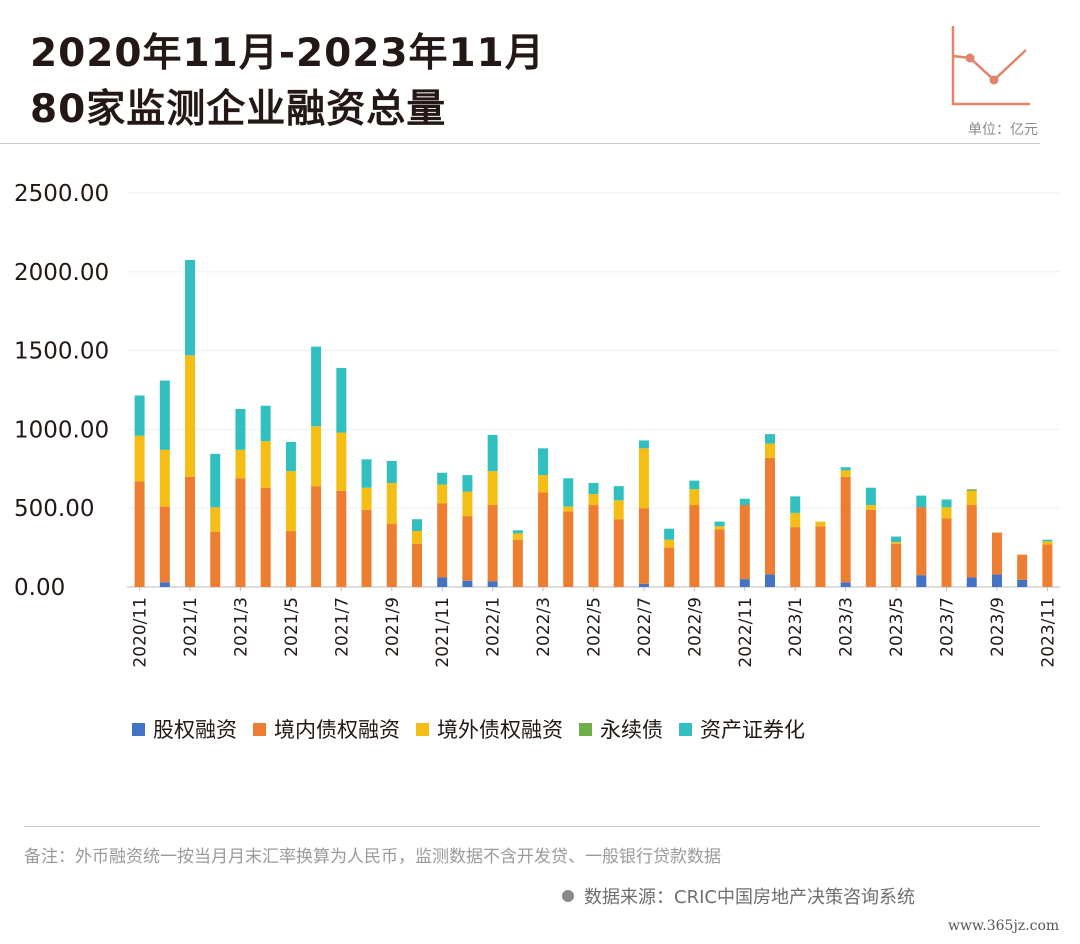  Describe the element at coordinates (752, 730) in the screenshot. I see `legend-label: 资产证券化` at that location.